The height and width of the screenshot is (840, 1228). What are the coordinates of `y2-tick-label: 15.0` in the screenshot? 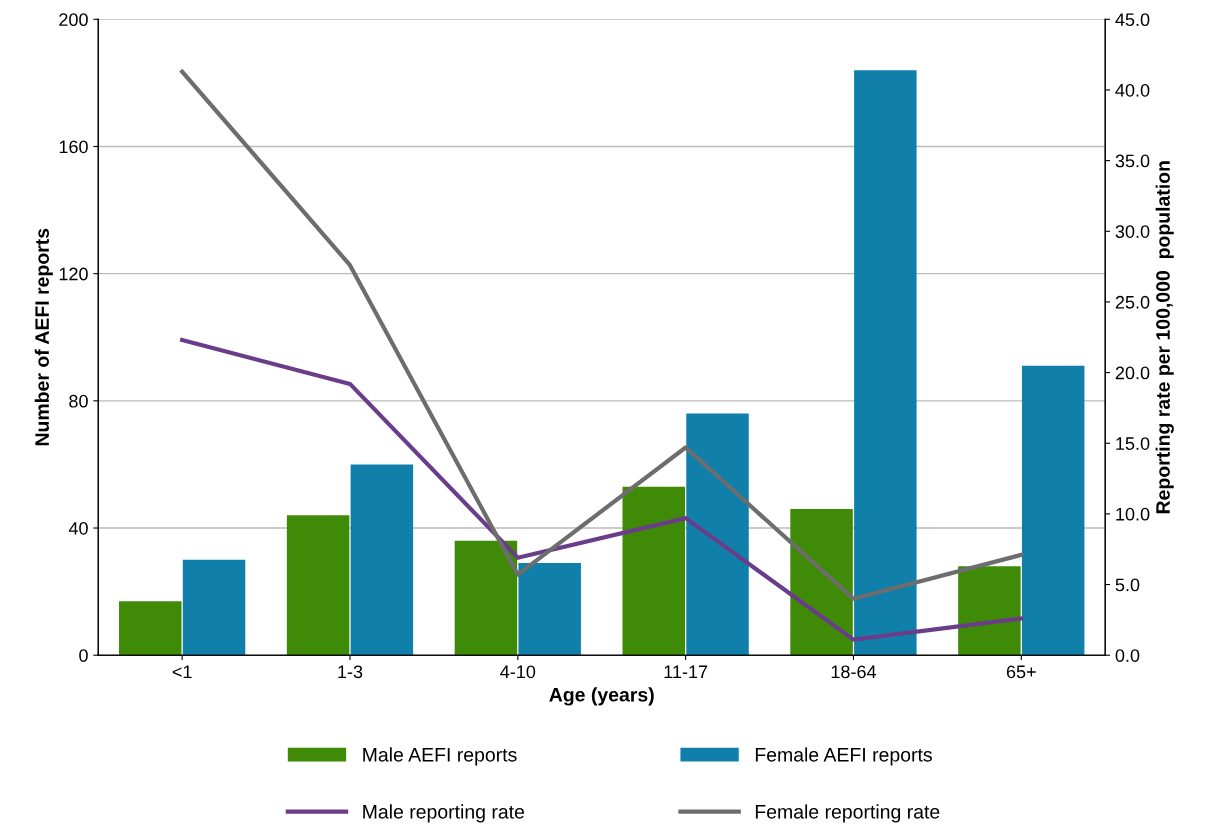 It's located at (1133, 443).